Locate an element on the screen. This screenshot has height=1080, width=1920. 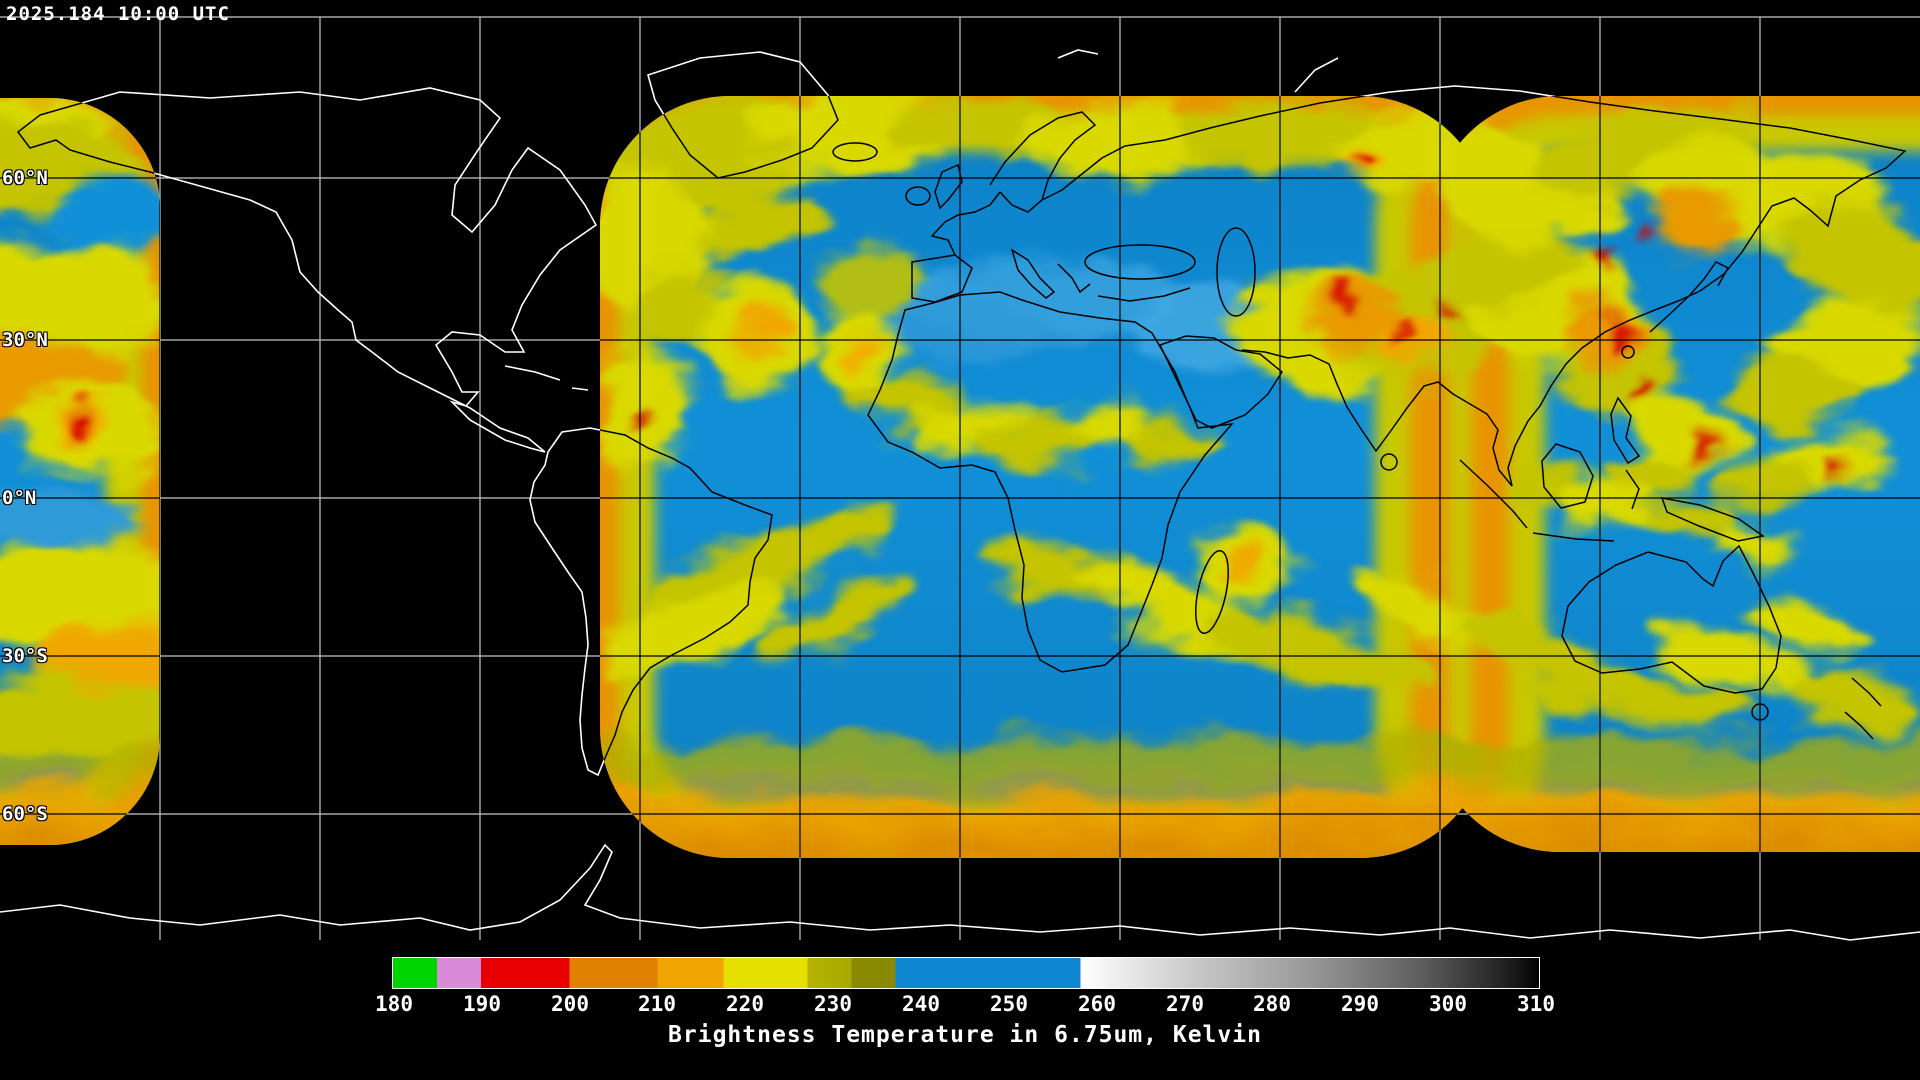
timestamp: 2025.184 10:00 UTC is located at coordinates (118, 14).